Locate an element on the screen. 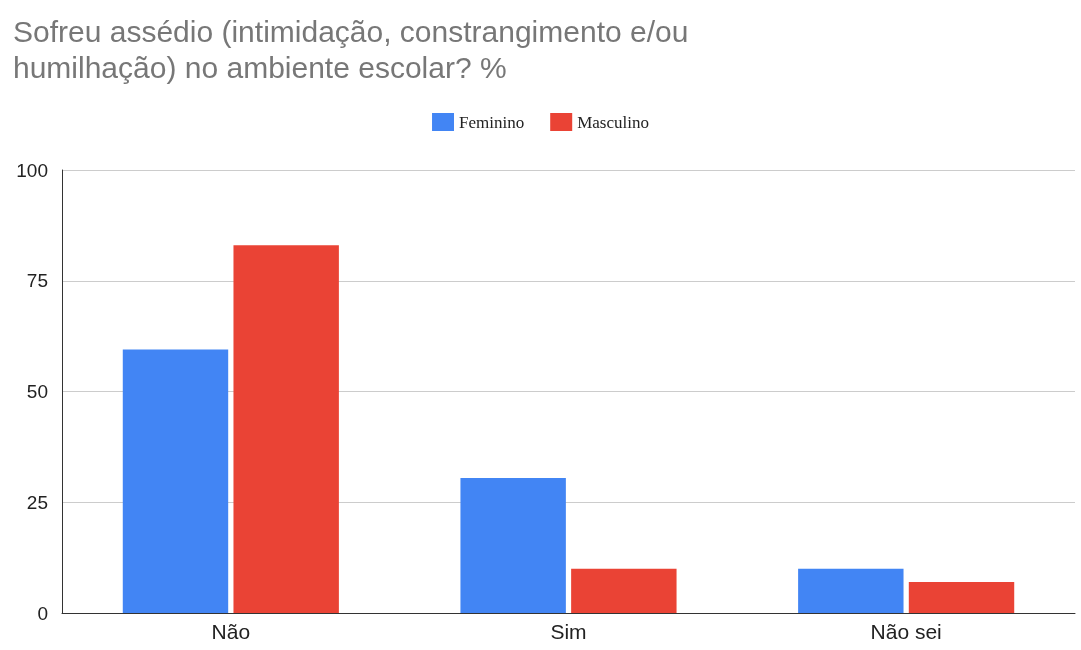 The height and width of the screenshot is (650, 1081). y-tick-label: 75 is located at coordinates (37, 281).